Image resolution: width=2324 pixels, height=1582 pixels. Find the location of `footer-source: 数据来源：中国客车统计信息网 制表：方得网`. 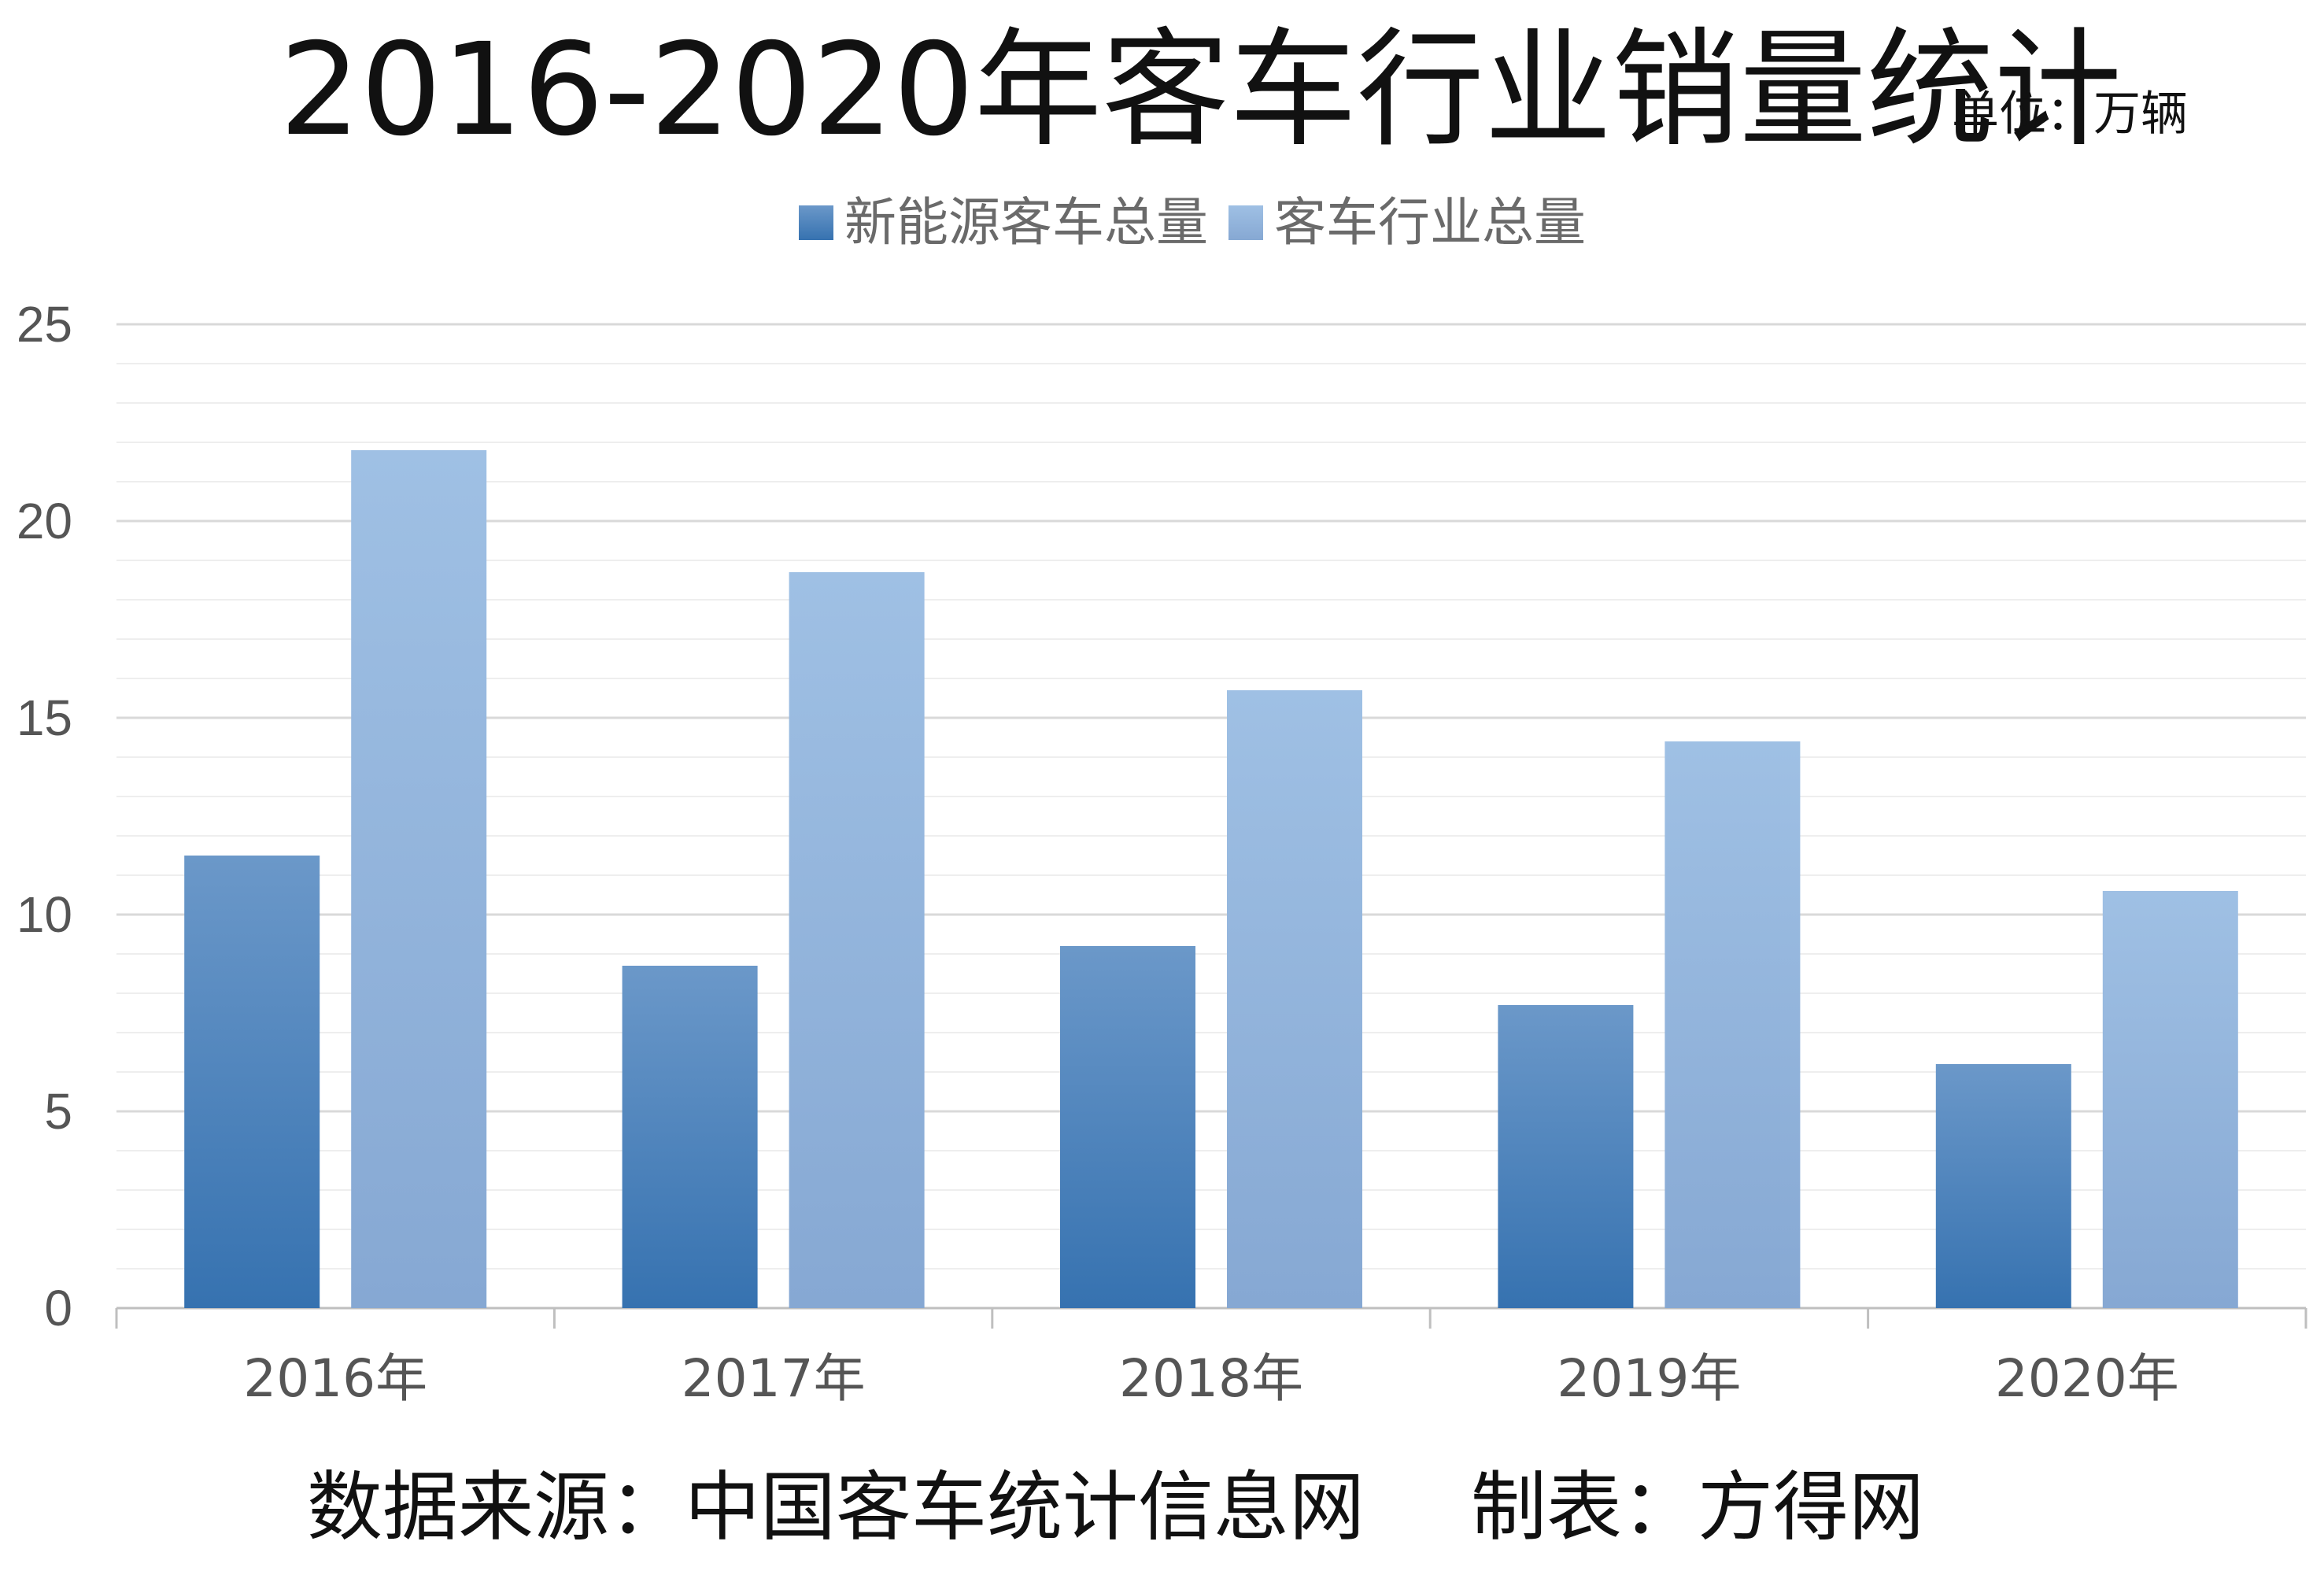

footer-source: 数据来源：中国客车统计信息网 制表：方得网 is located at coordinates (1115, 1507).